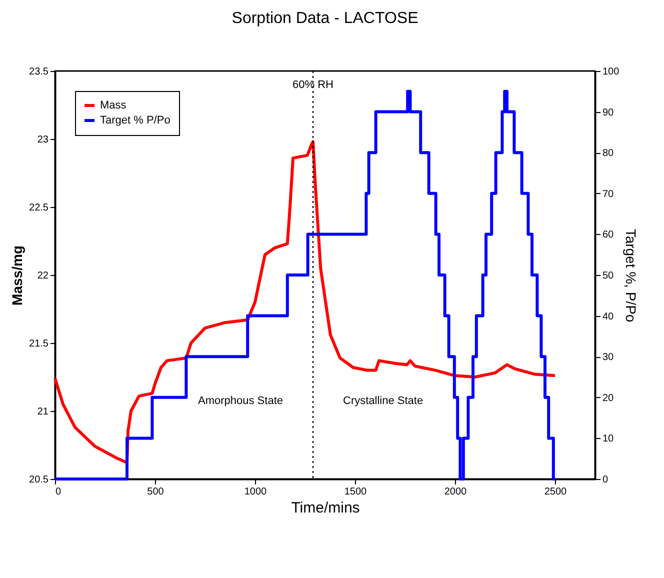 The width and height of the screenshot is (664, 578). Describe the element at coordinates (608, 235) in the screenshot. I see `y2-tick-label: 60` at that location.